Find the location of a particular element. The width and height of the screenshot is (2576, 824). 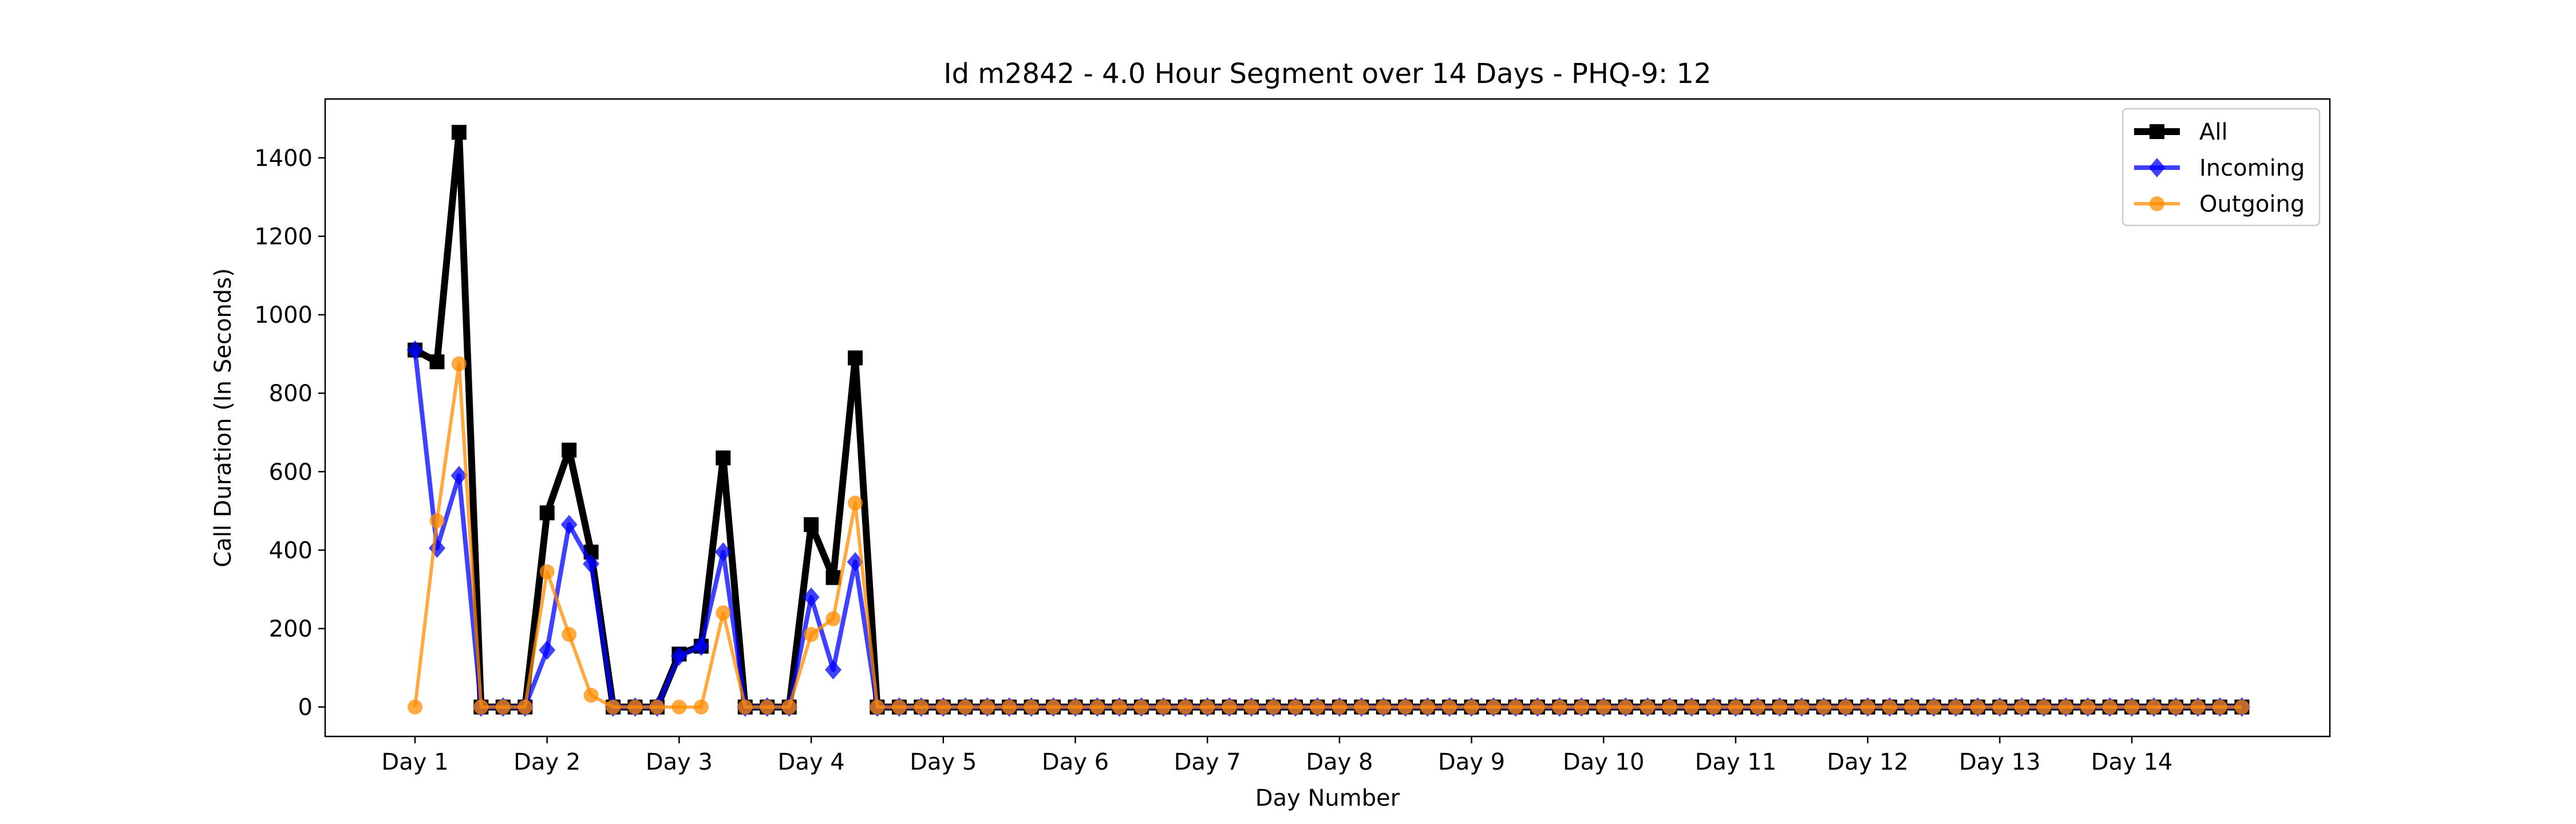

y-tick-label: 0 is located at coordinates (305, 708).